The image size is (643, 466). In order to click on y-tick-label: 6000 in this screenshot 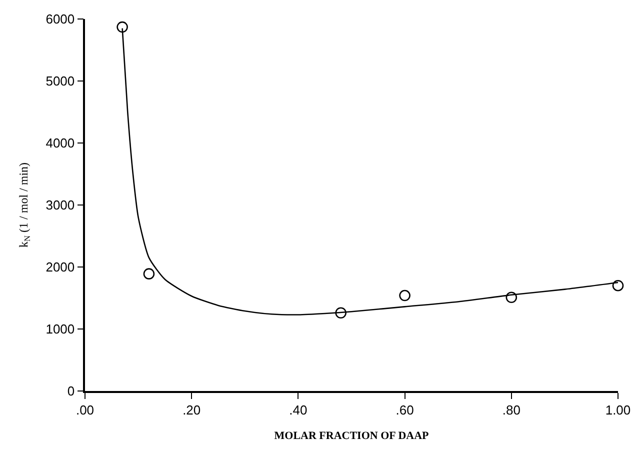, I will do `click(60, 19)`.